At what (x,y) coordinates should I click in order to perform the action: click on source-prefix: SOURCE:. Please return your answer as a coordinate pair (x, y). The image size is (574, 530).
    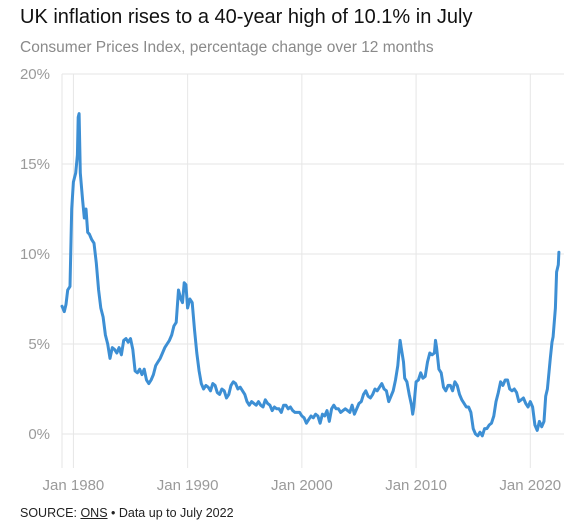
    Looking at the image, I should click on (50, 513).